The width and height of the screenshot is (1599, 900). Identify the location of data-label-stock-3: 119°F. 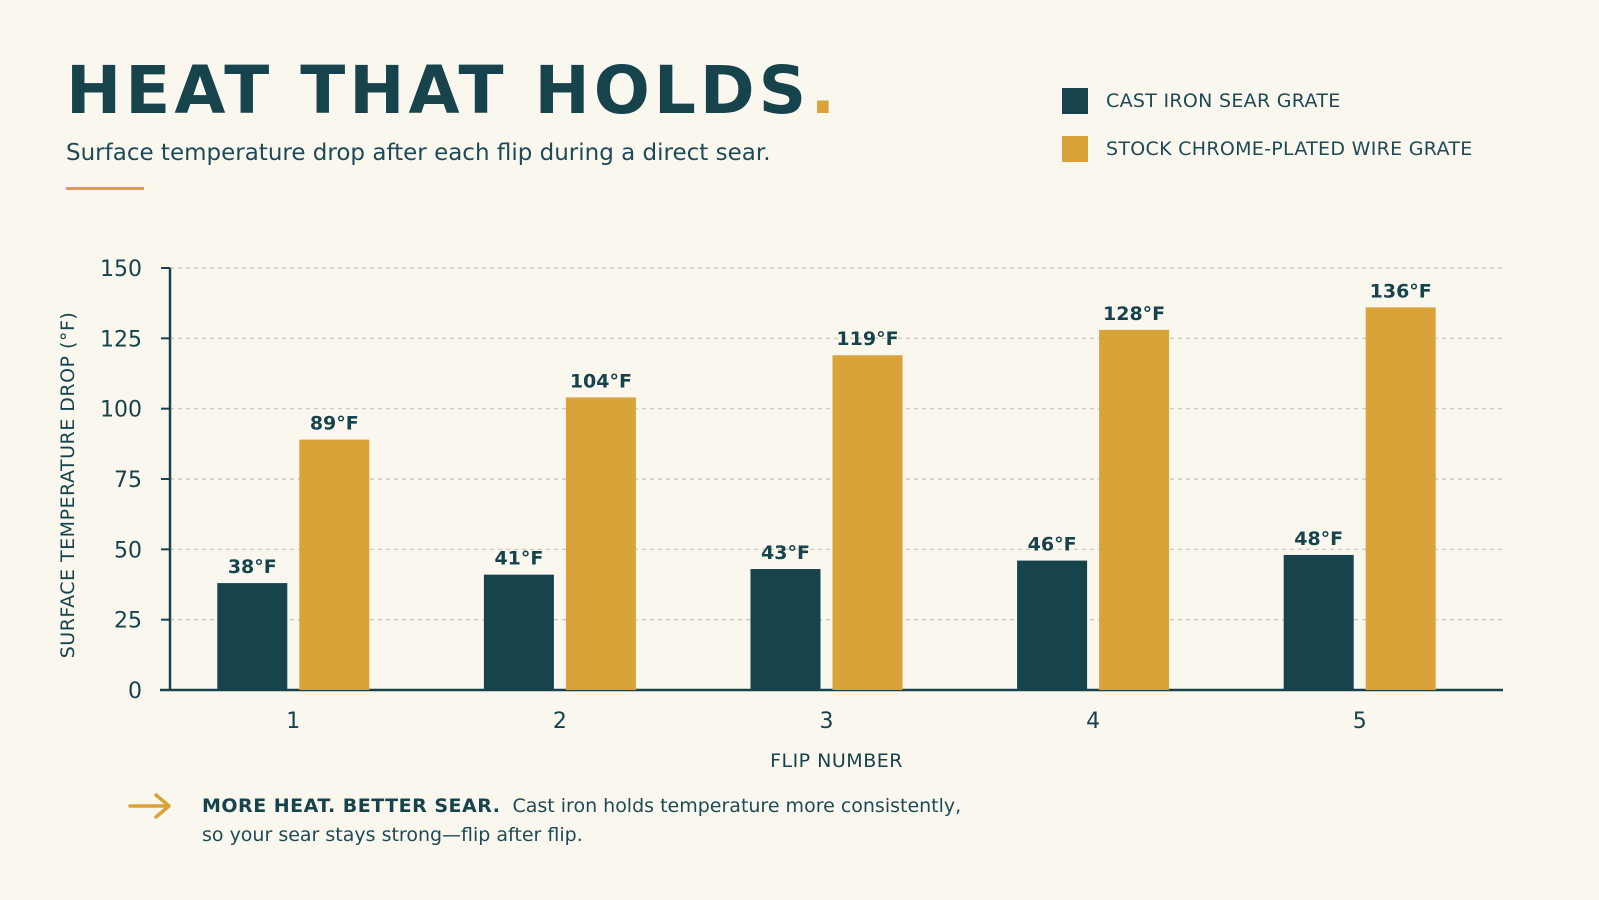
(867, 339).